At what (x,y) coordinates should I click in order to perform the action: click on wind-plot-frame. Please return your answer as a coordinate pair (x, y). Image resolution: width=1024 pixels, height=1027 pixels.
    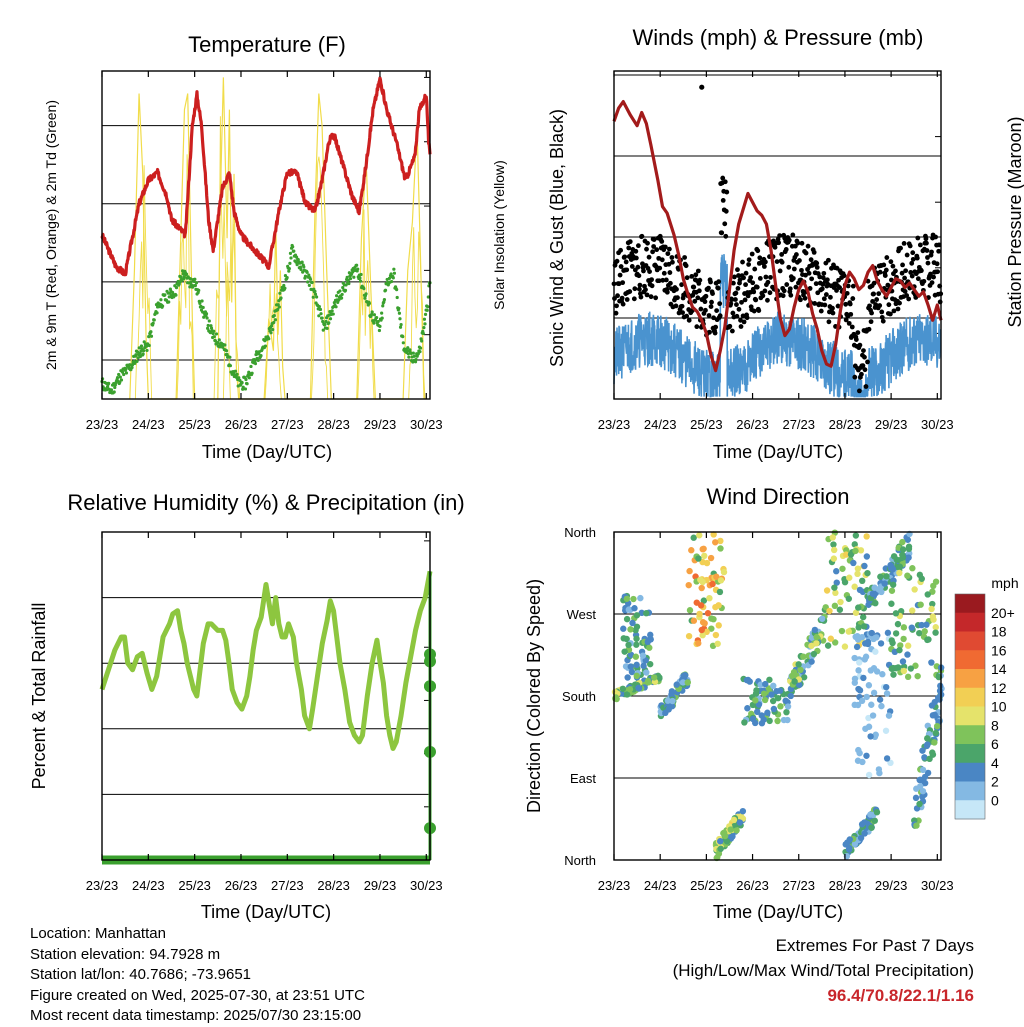
    Looking at the image, I should click on (777, 235).